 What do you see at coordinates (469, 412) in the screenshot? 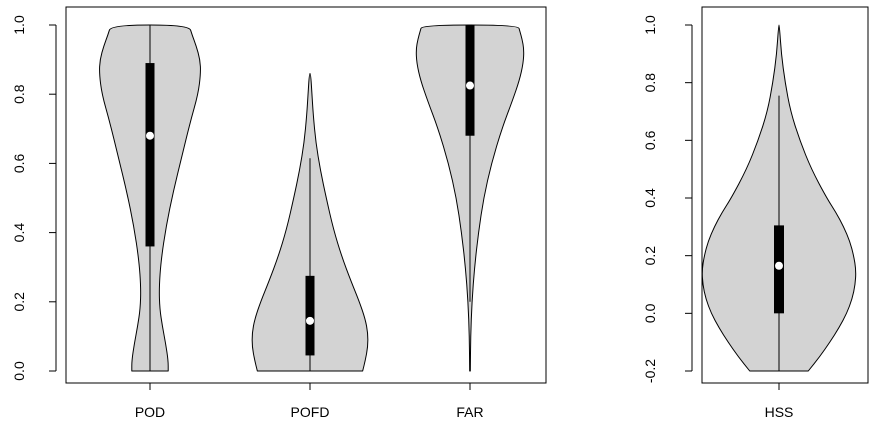
I see `x-tick-label: FAR` at bounding box center [469, 412].